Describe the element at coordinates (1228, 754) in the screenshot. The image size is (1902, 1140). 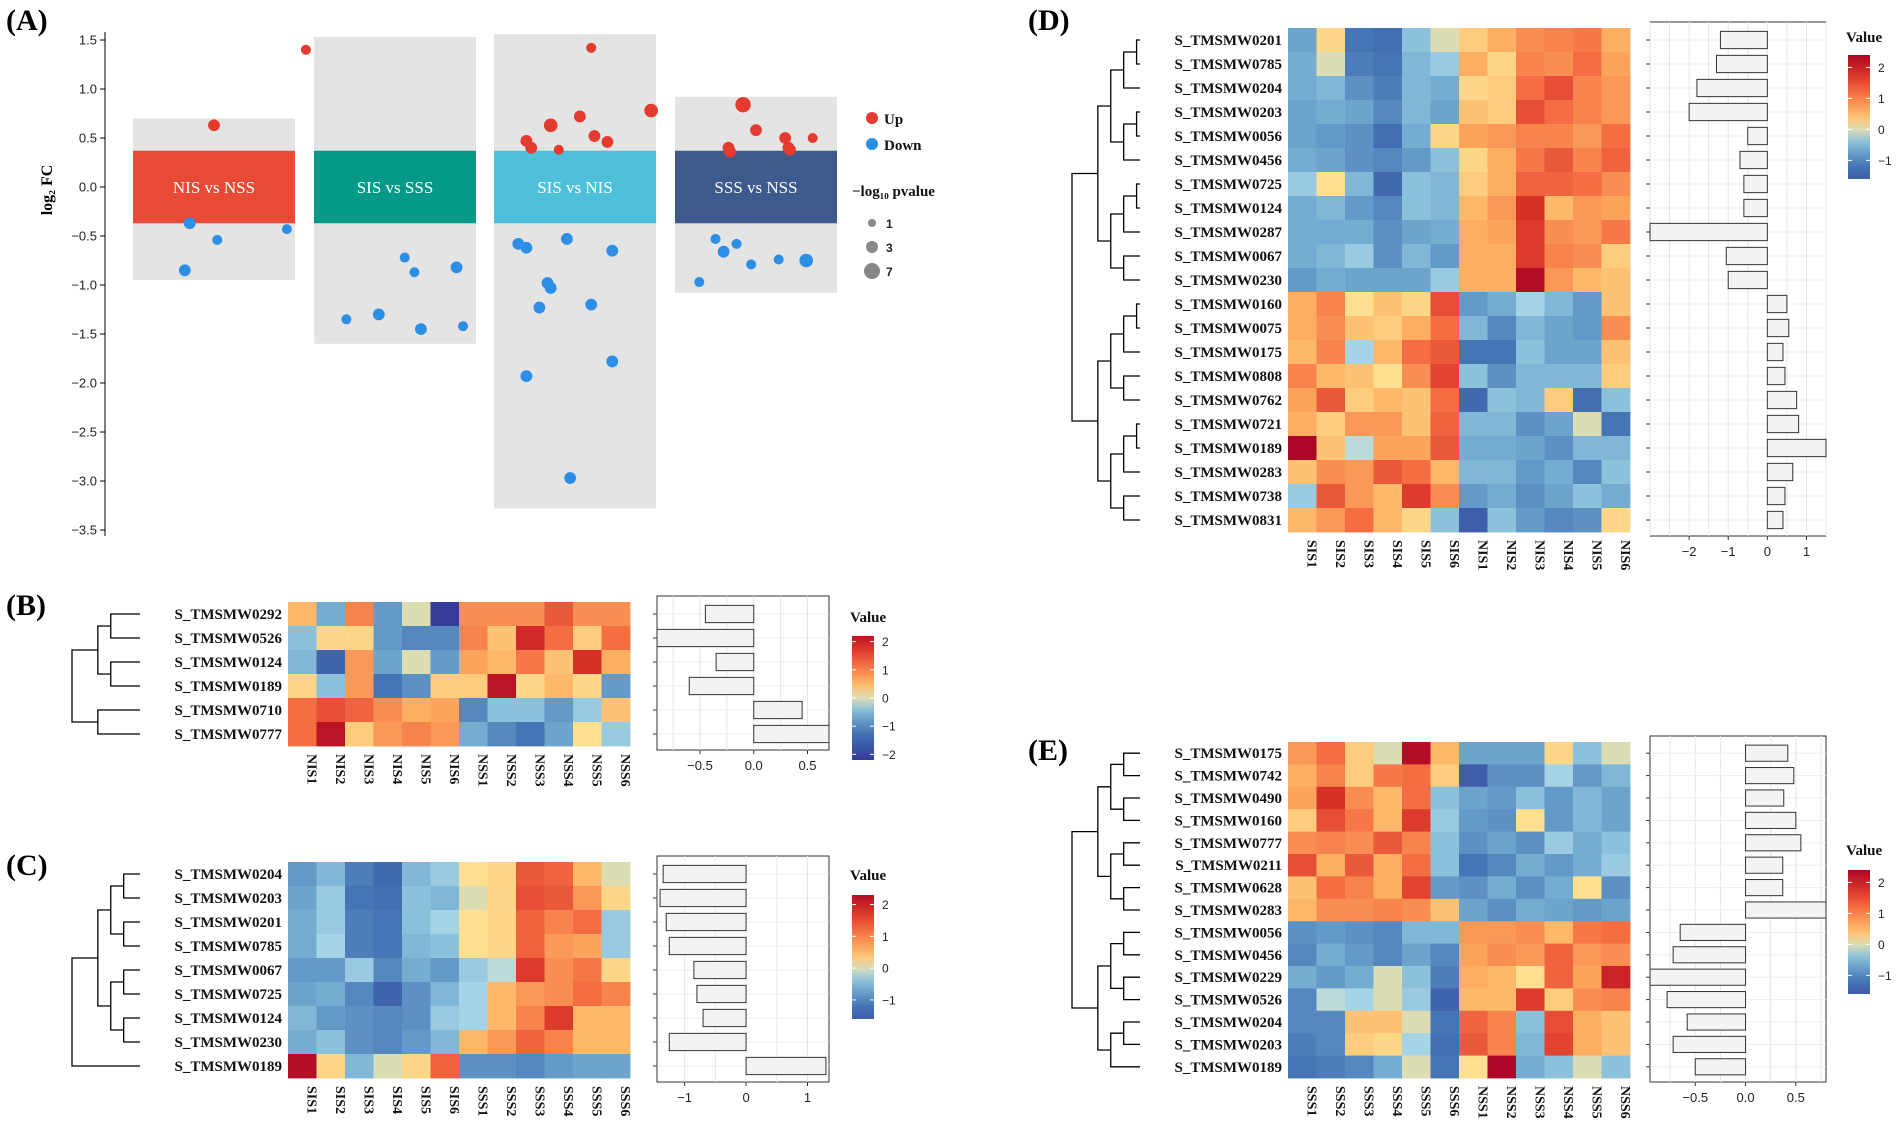
I see `row-label: S_TMSMW0175` at that location.